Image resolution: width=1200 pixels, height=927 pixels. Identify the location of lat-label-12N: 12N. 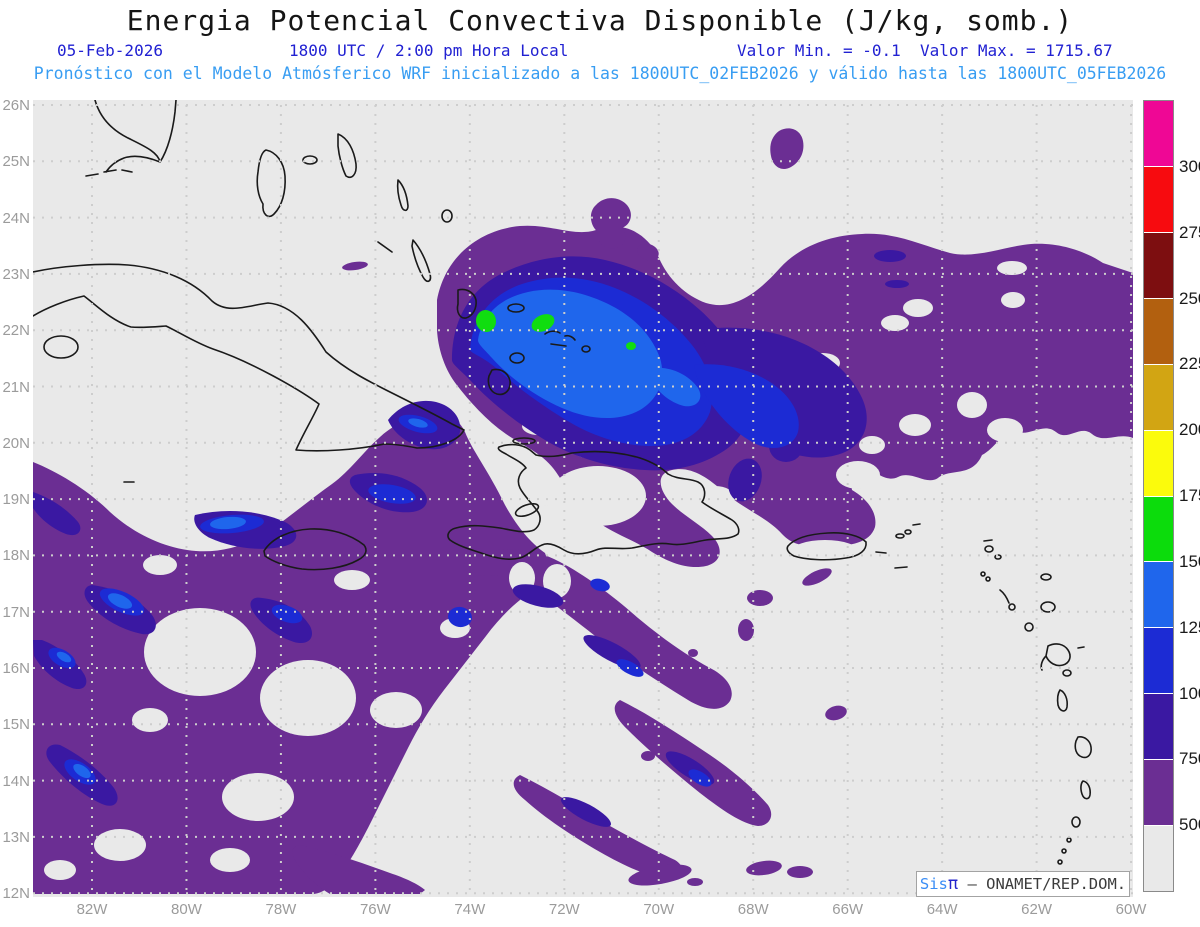
(16, 894).